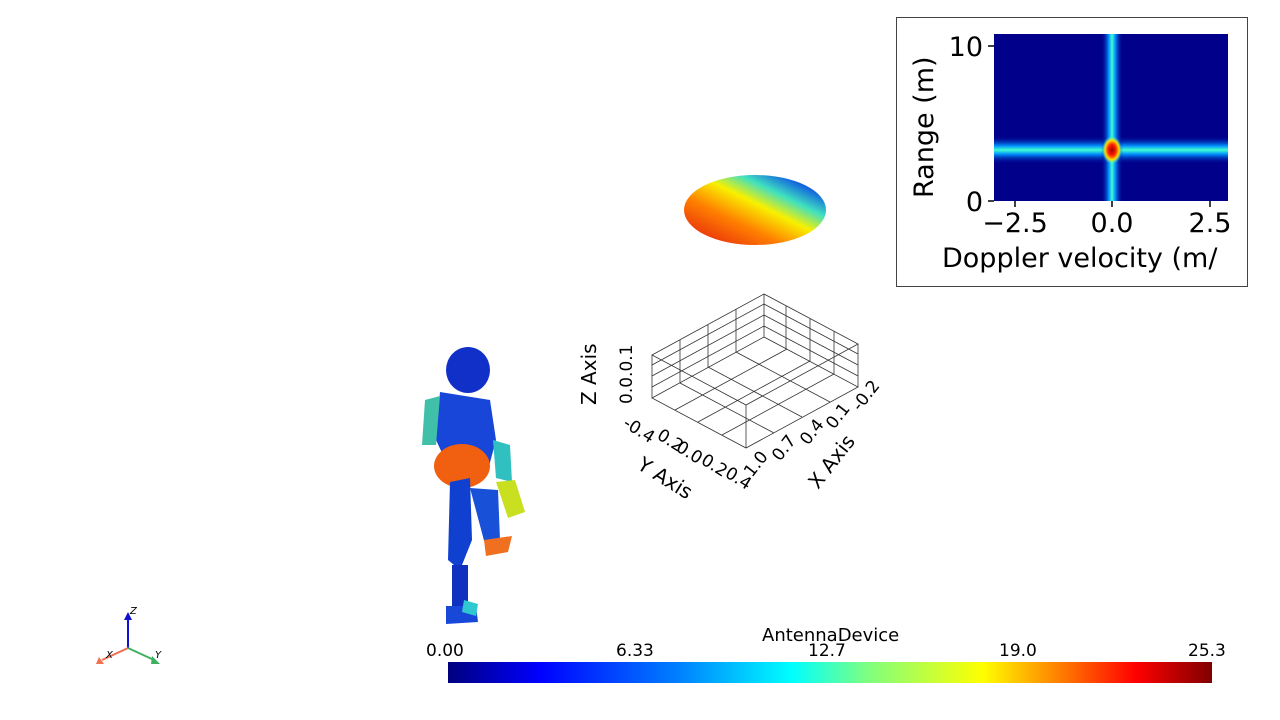  What do you see at coordinates (755, 210) in the screenshot?
I see `antenna-disc` at bounding box center [755, 210].